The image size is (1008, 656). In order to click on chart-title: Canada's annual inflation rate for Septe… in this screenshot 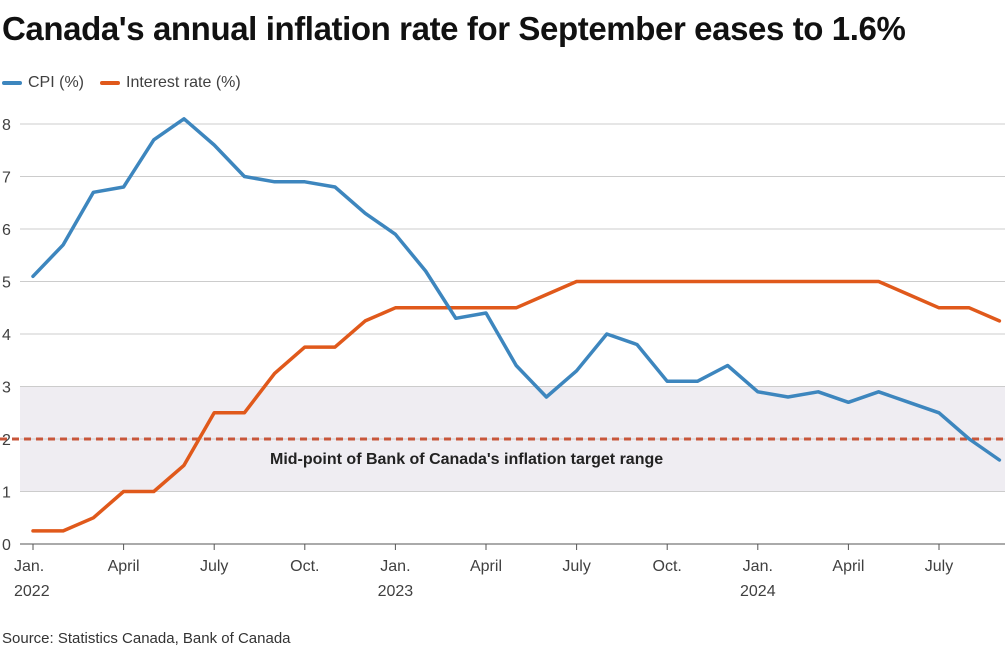, I will do `click(454, 28)`.